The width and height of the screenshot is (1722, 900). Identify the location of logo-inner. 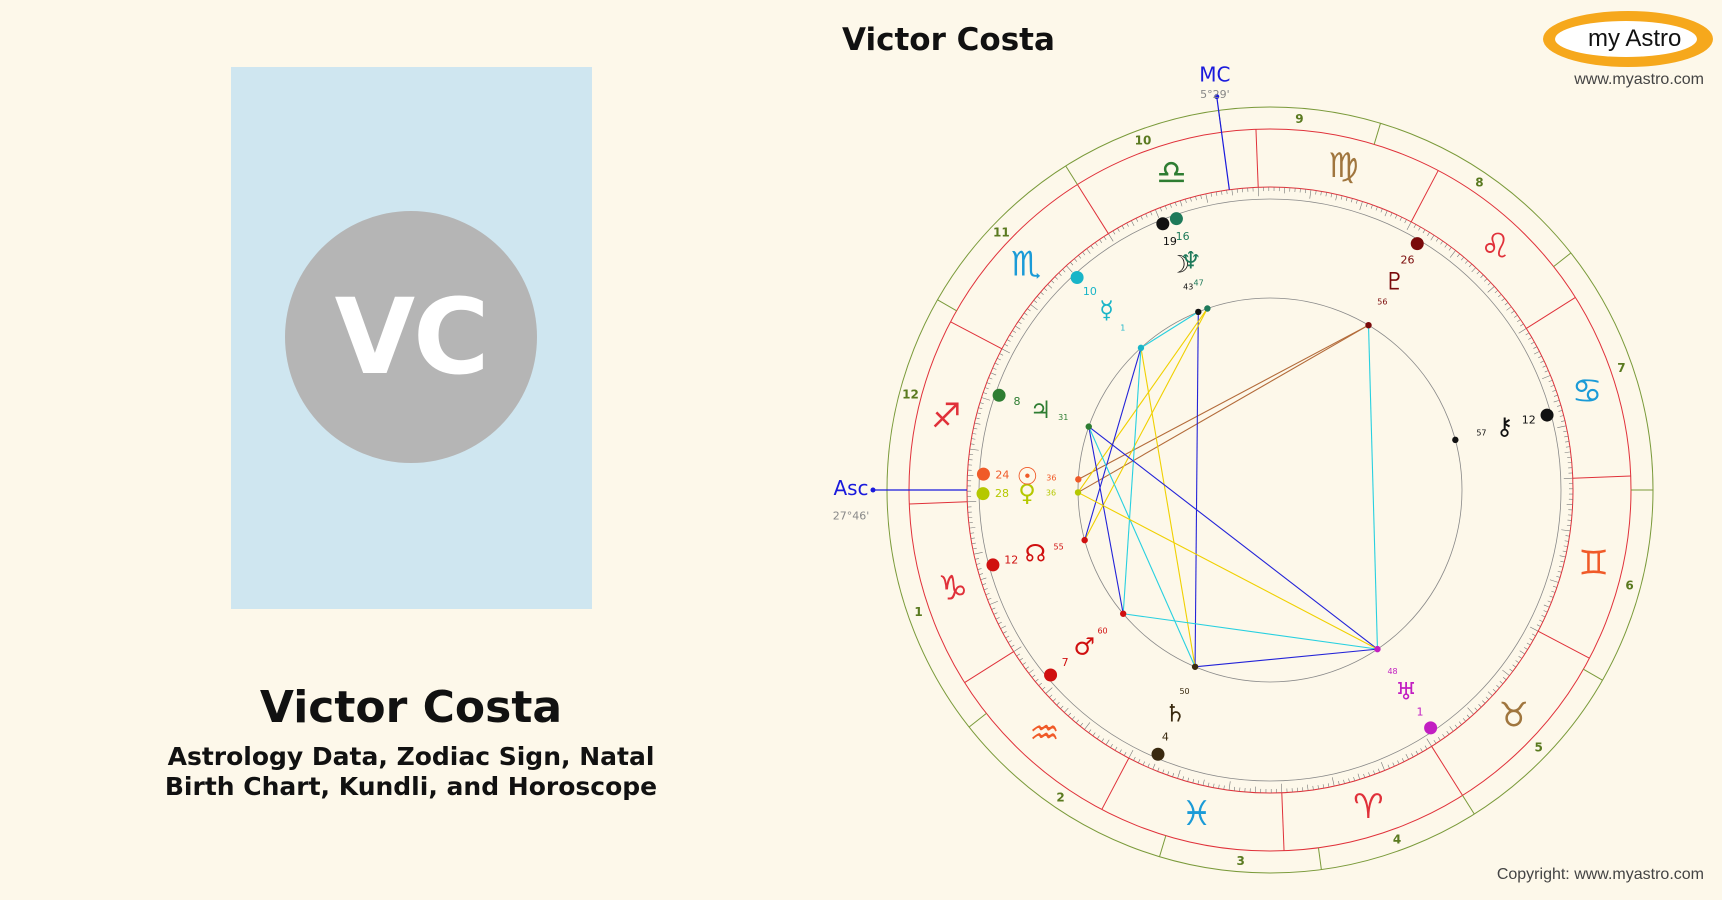
(1626, 39).